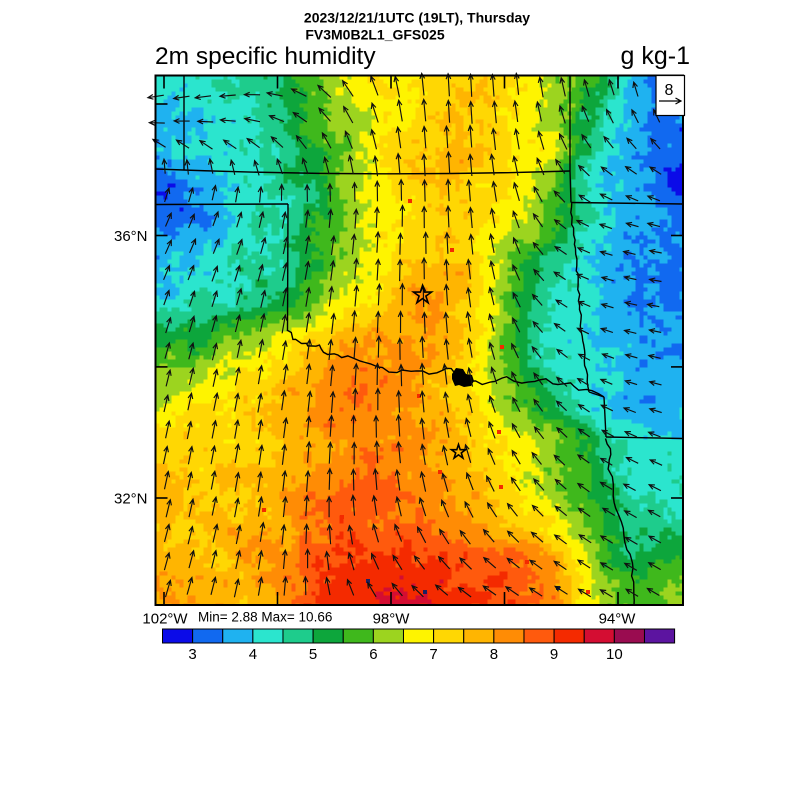 The width and height of the screenshot is (800, 805). I want to click on svg-text: 10, so click(614, 654).